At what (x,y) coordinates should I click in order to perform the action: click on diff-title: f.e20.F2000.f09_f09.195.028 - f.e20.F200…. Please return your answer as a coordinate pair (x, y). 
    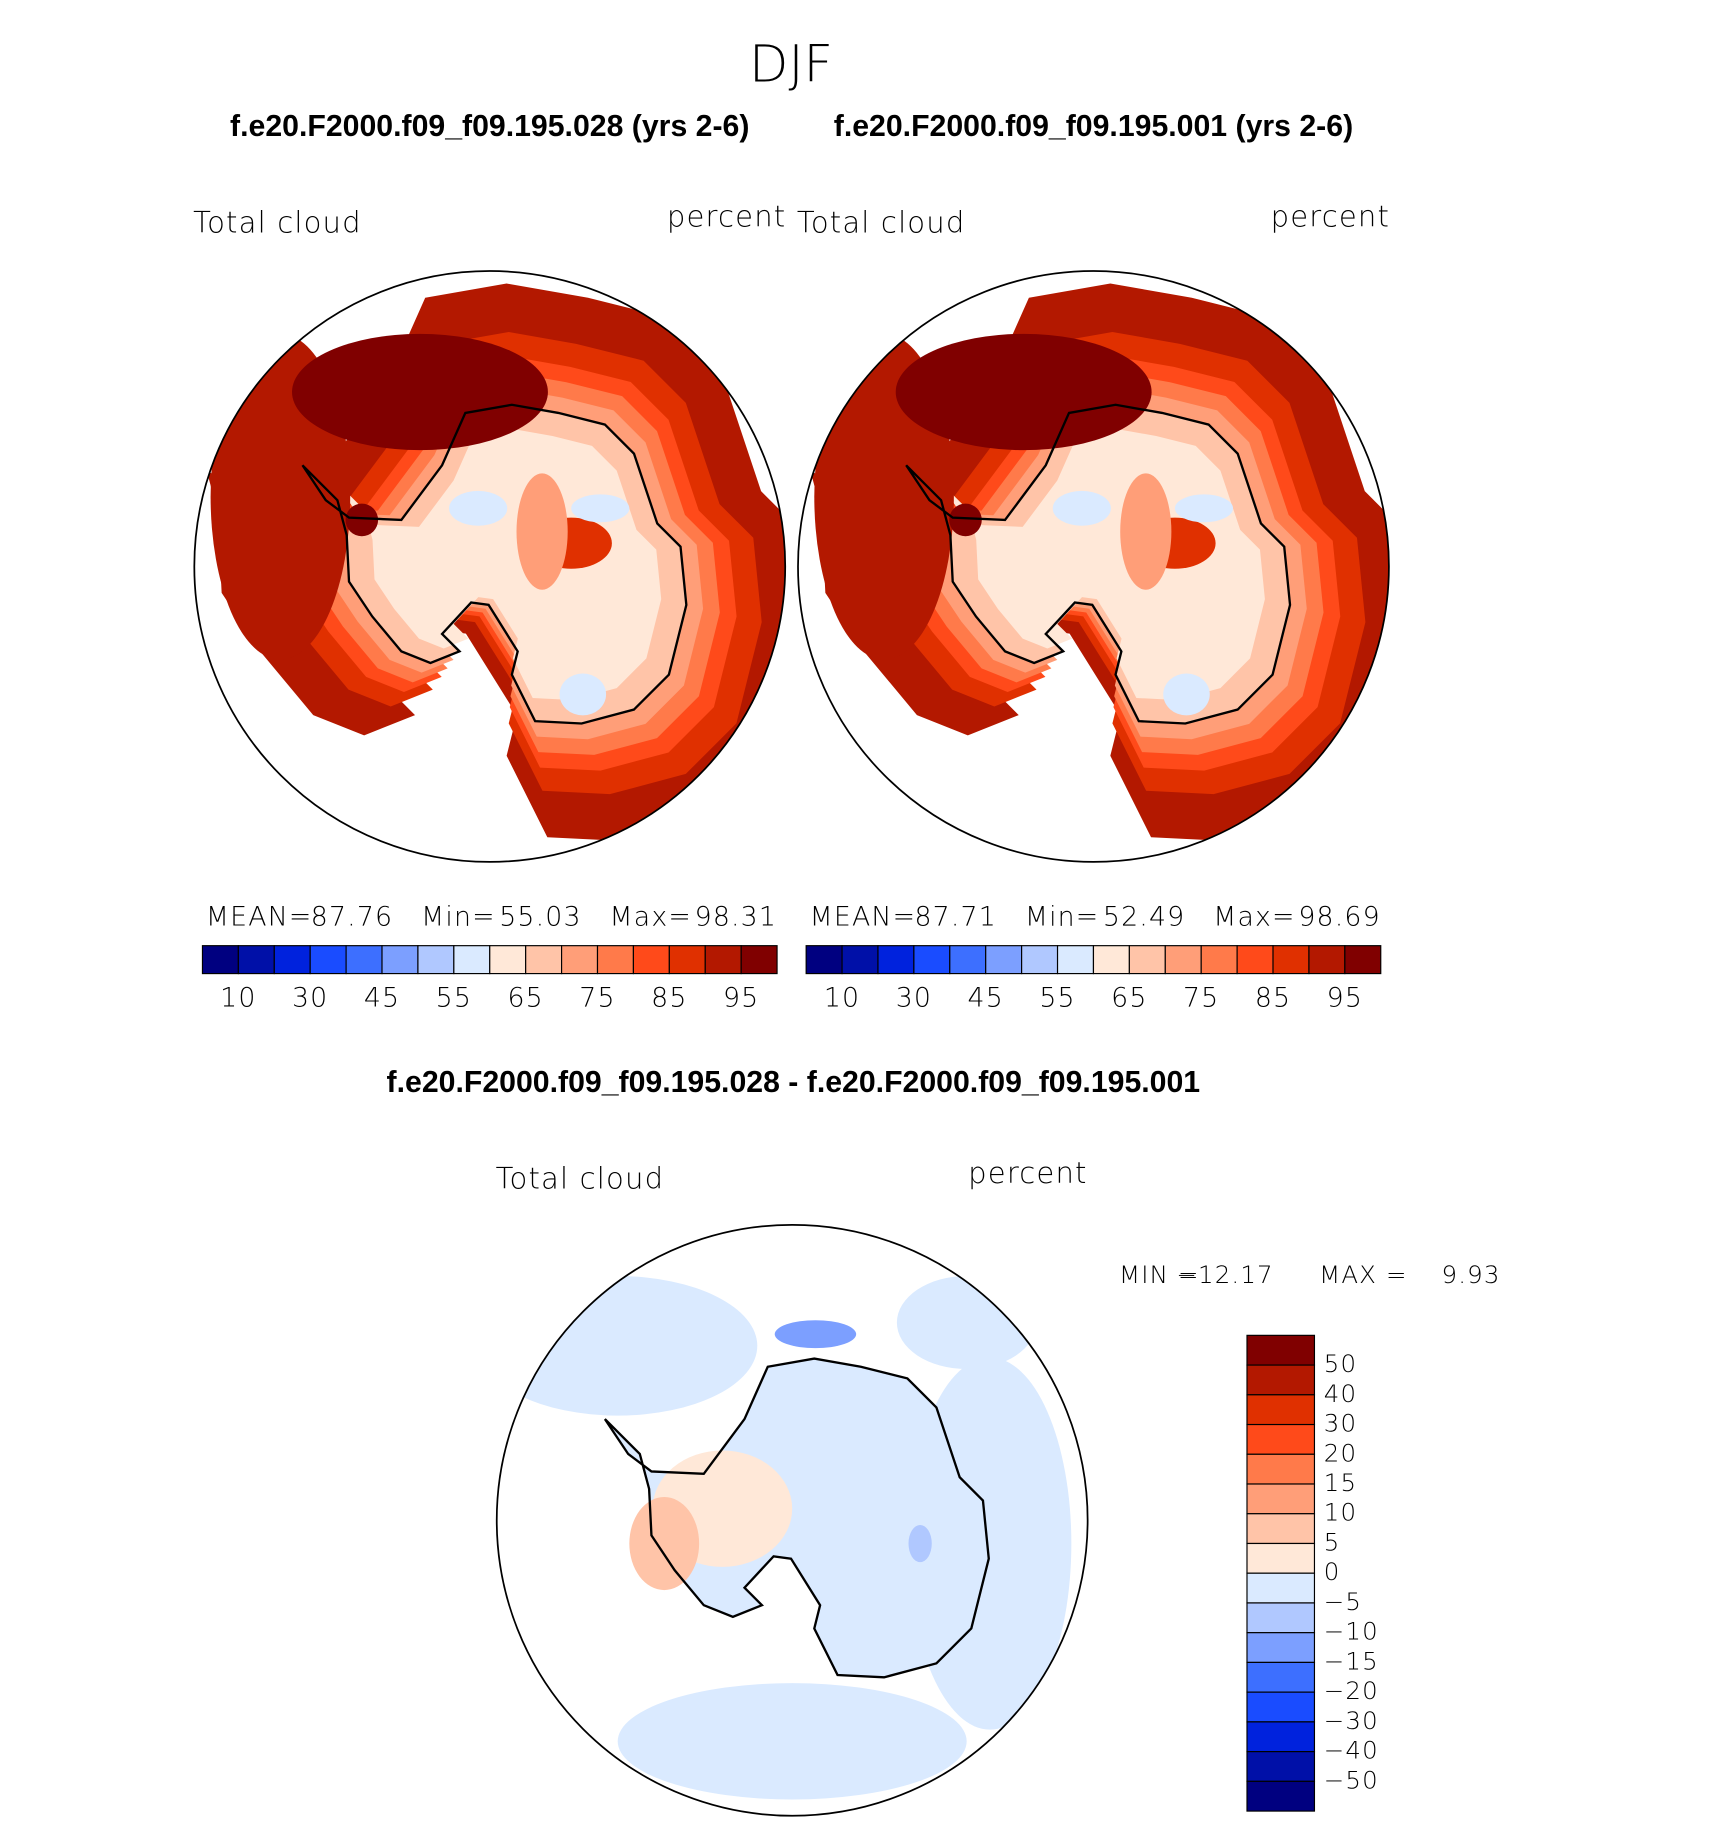
    Looking at the image, I should click on (794, 1082).